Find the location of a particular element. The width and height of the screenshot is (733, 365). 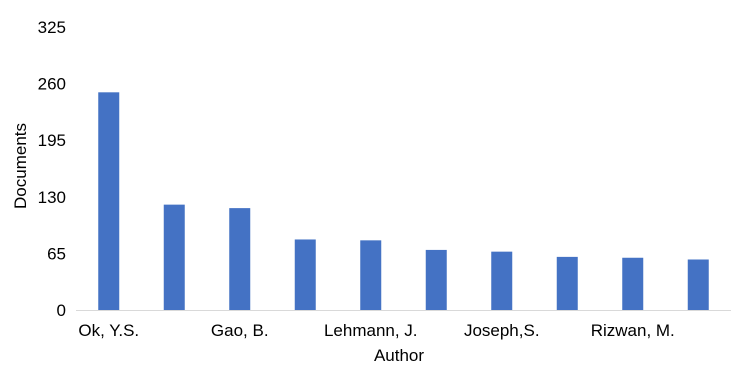

y-axis-ticks: 0 65 130 195 260 325 is located at coordinates (52, 169).